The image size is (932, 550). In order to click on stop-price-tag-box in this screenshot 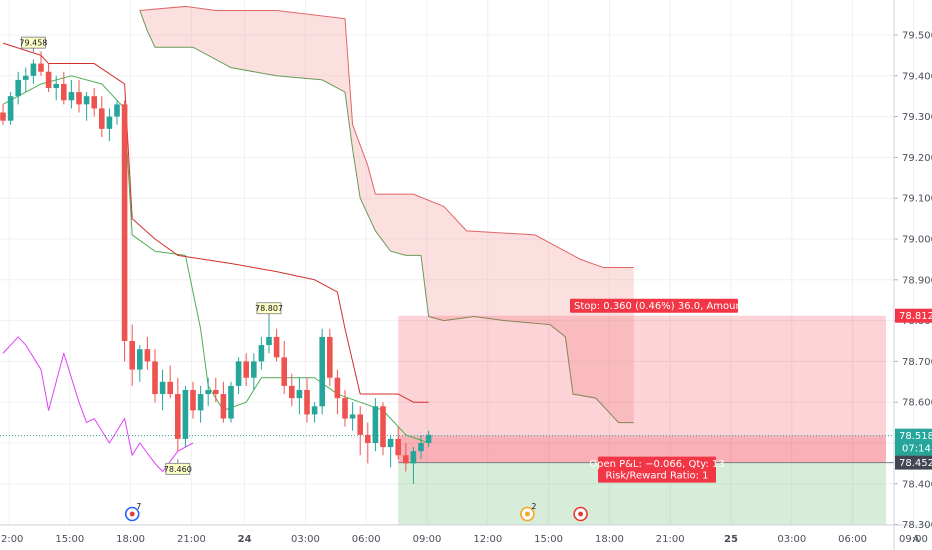, I will do `click(913, 315)`.